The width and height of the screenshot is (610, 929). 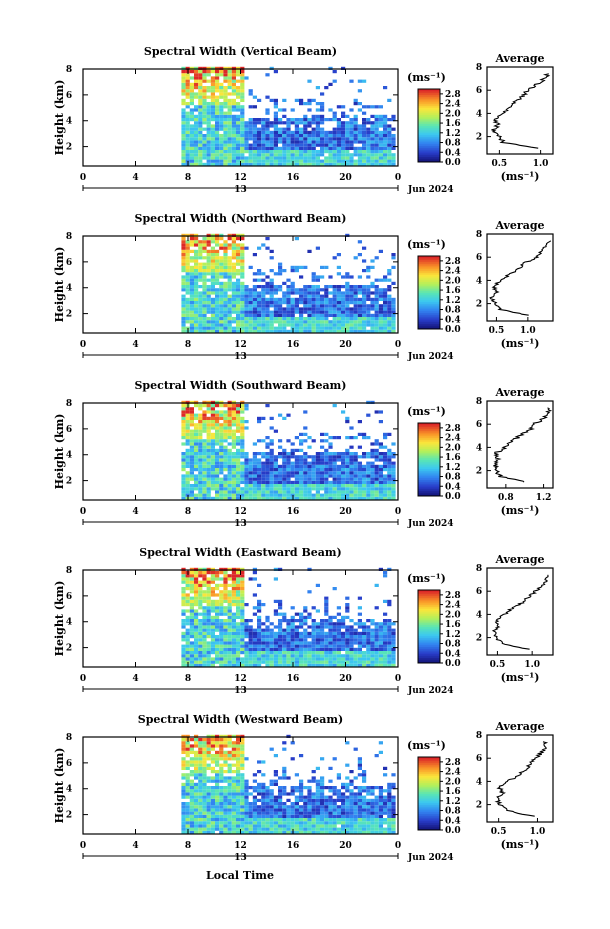 What do you see at coordinates (69, 315) in the screenshot?
I see `y-tick-label: 2` at bounding box center [69, 315].